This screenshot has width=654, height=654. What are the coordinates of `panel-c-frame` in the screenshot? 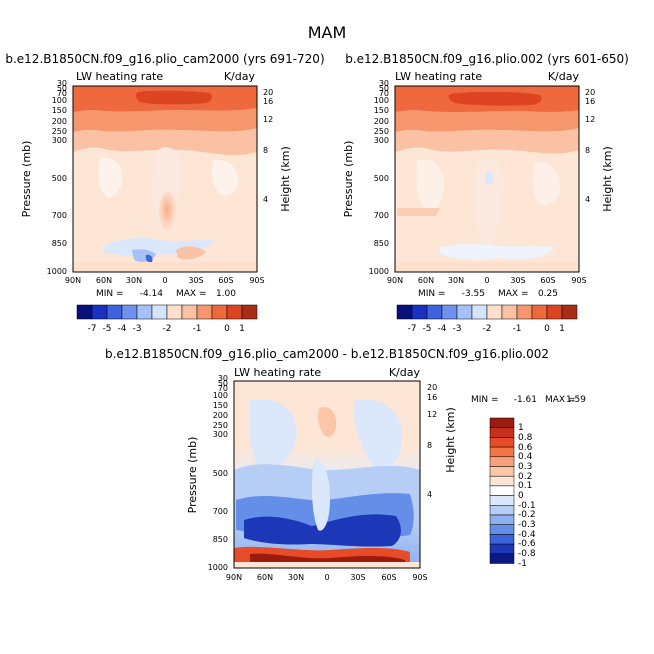 It's located at (327, 474).